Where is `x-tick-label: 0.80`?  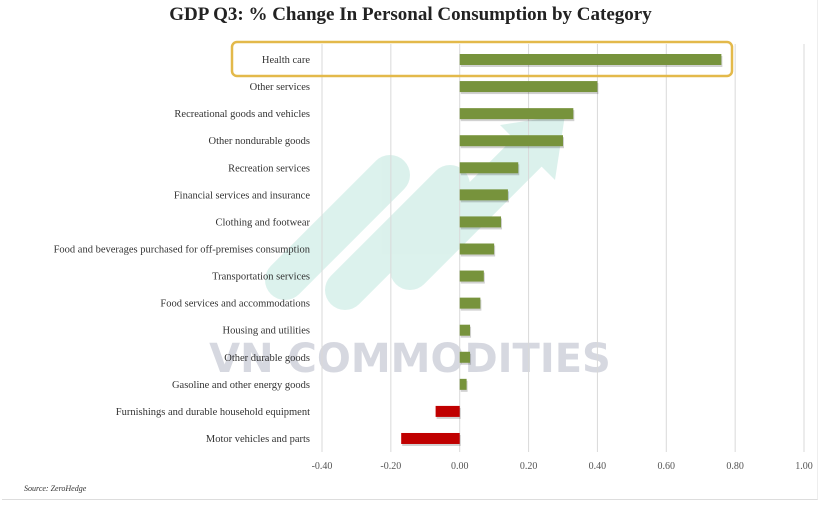 x-tick-label: 0.80 is located at coordinates (735, 466).